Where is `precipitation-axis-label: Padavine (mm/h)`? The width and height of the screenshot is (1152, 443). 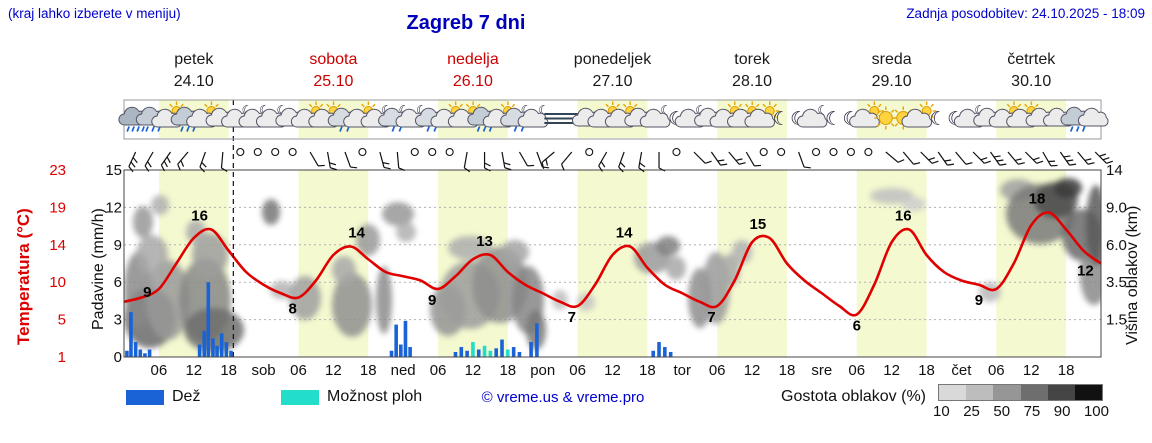 precipitation-axis-label: Padavine (mm/h) is located at coordinates (98, 269).